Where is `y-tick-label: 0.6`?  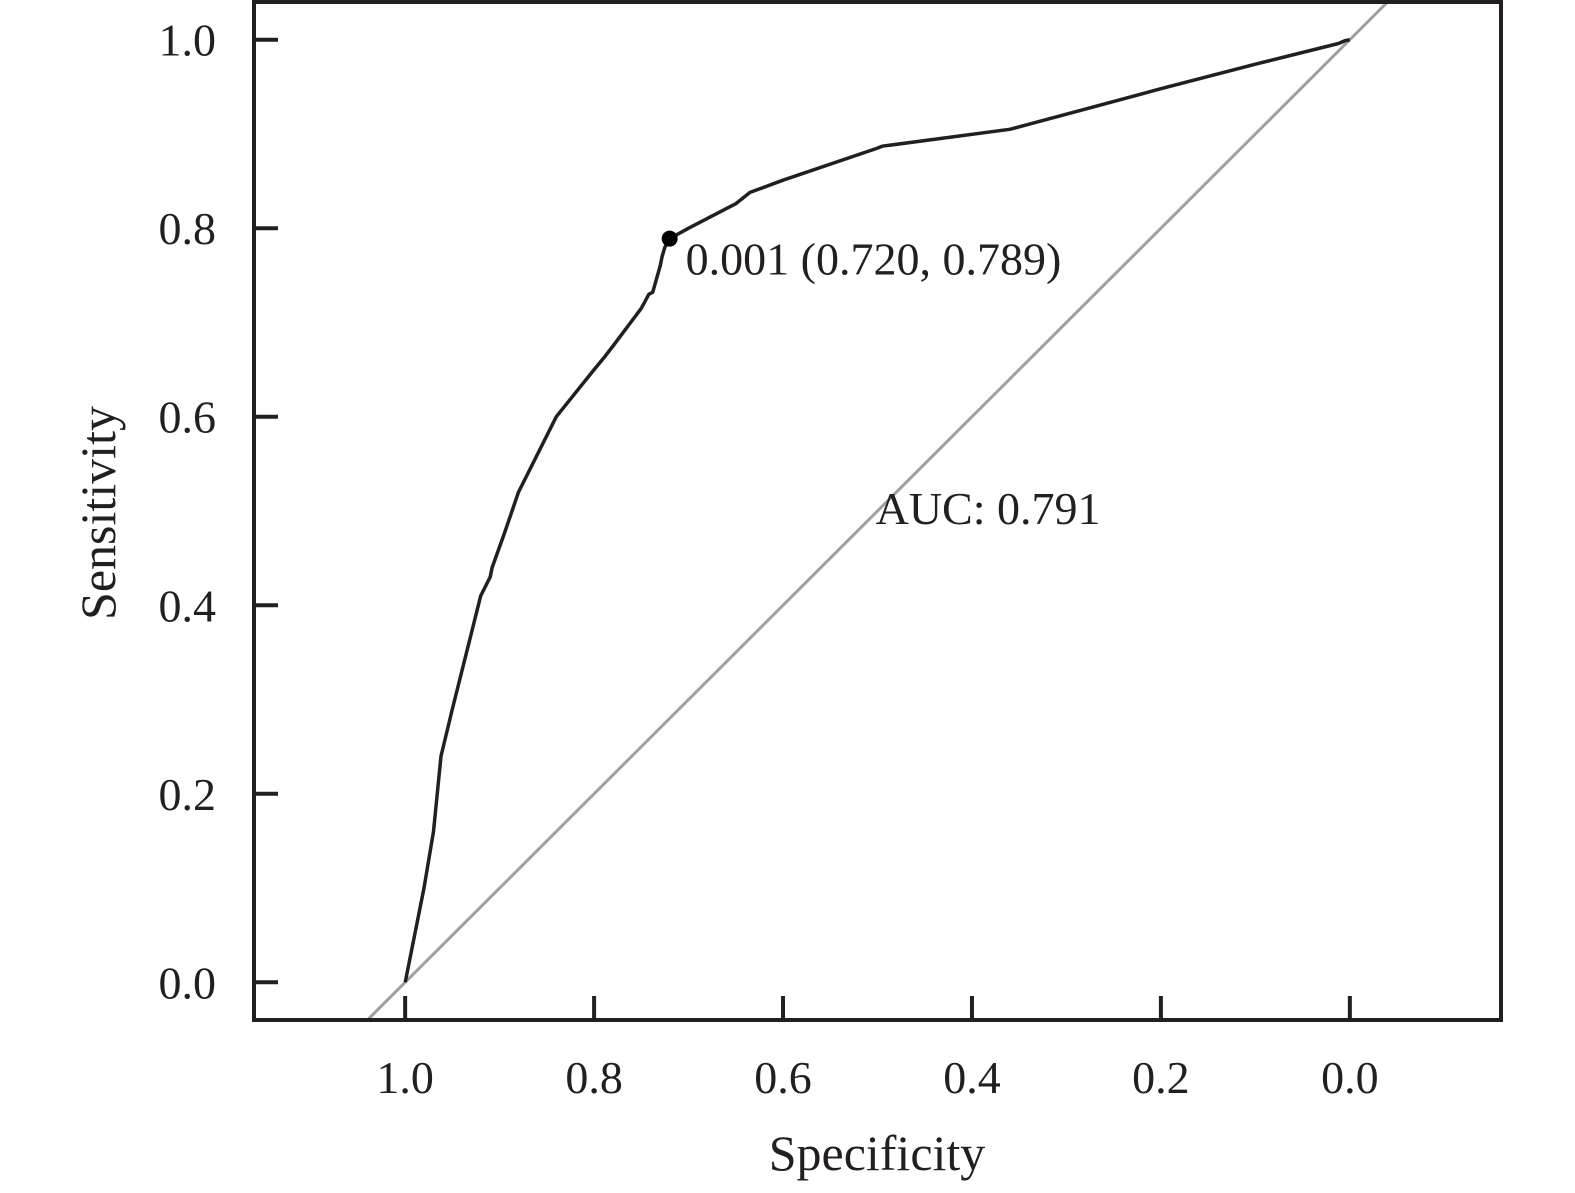 y-tick-label: 0.6 is located at coordinates (188, 417).